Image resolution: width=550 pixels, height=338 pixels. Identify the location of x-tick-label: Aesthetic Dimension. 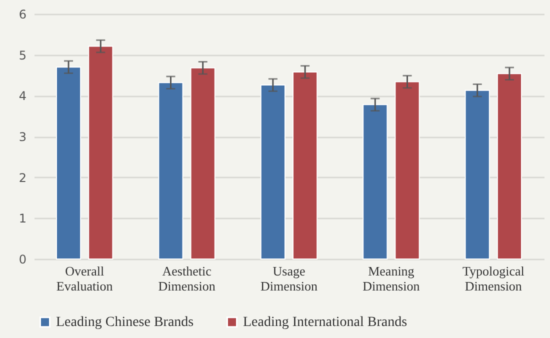
(187, 279).